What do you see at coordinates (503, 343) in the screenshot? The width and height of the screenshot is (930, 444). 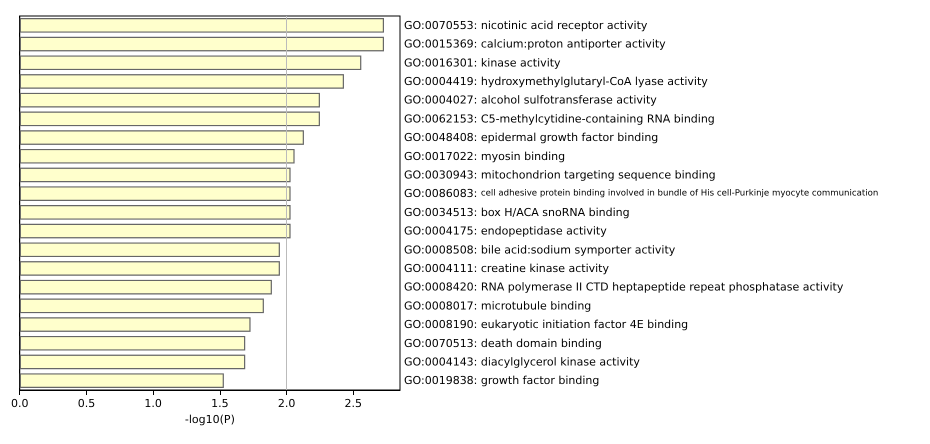 I see `y-tick-label: GO:0070513: death domain binding` at bounding box center [503, 343].